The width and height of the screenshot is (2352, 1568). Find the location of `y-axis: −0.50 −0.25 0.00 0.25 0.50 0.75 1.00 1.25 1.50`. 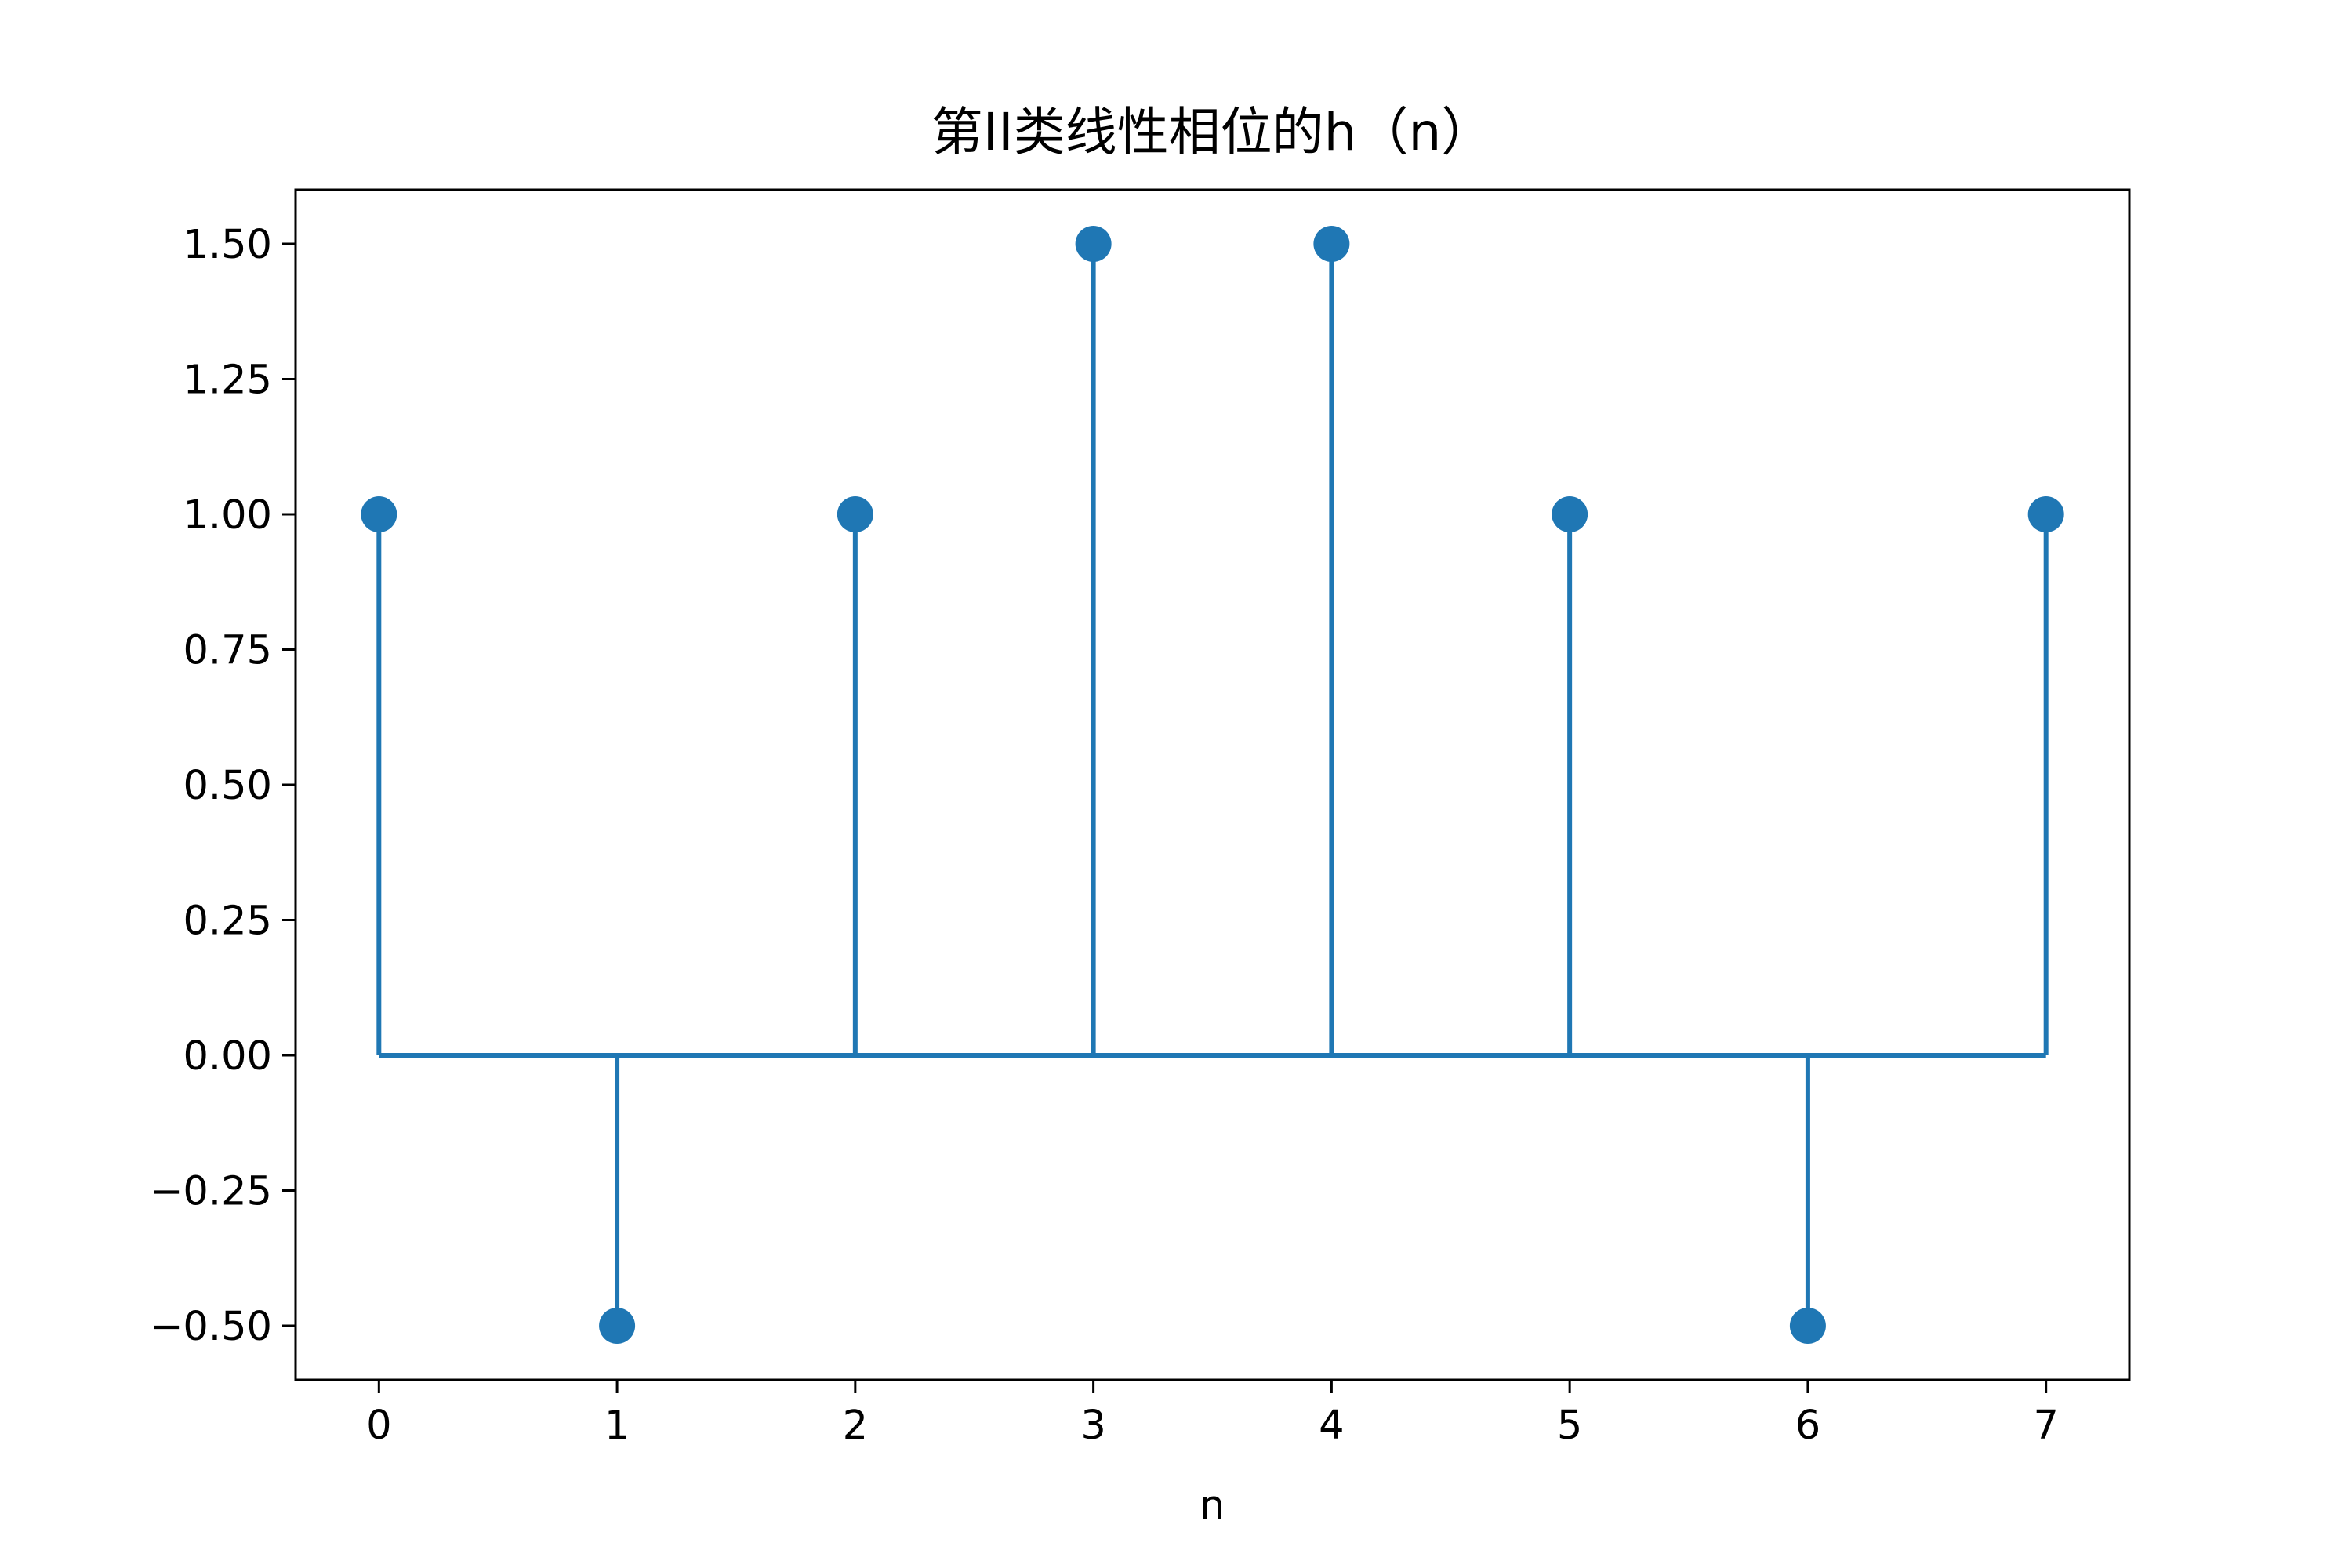

y-axis: −0.50 −0.25 0.00 0.25 0.50 0.75 1.00 1.25 1.50 is located at coordinates (223, 786).